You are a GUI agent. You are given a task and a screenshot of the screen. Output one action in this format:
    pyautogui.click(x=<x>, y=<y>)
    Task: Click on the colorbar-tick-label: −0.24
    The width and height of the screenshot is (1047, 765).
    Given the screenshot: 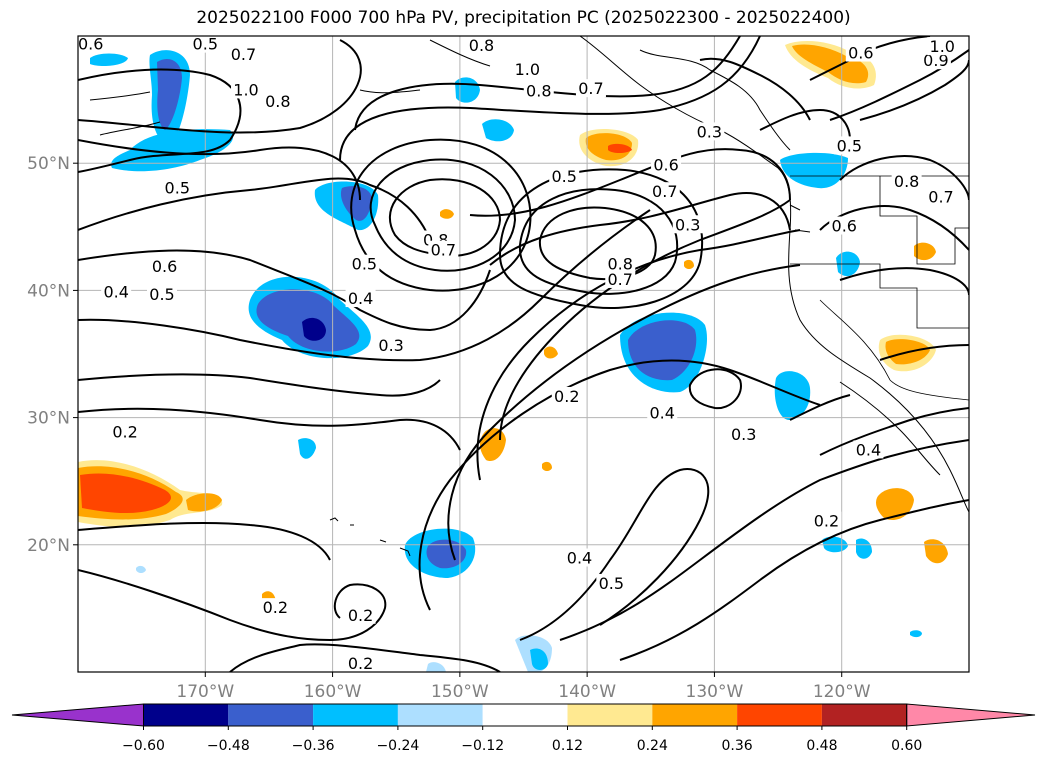 What is the action you would take?
    pyautogui.click(x=397, y=746)
    